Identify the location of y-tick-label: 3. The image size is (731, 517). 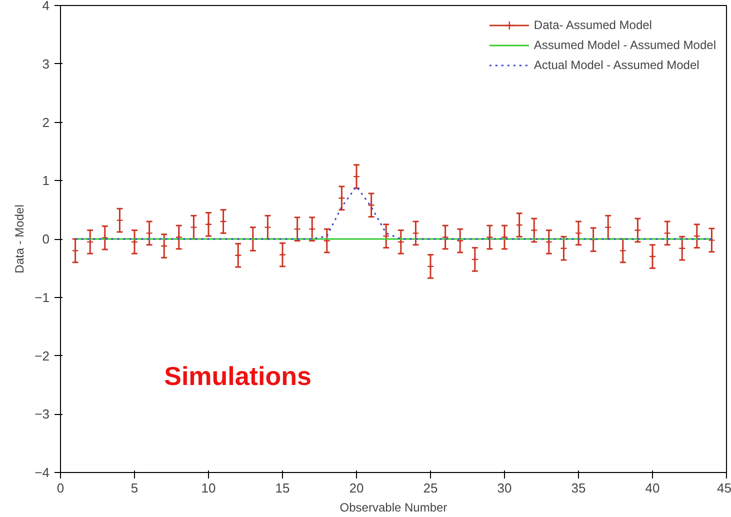
(46, 64).